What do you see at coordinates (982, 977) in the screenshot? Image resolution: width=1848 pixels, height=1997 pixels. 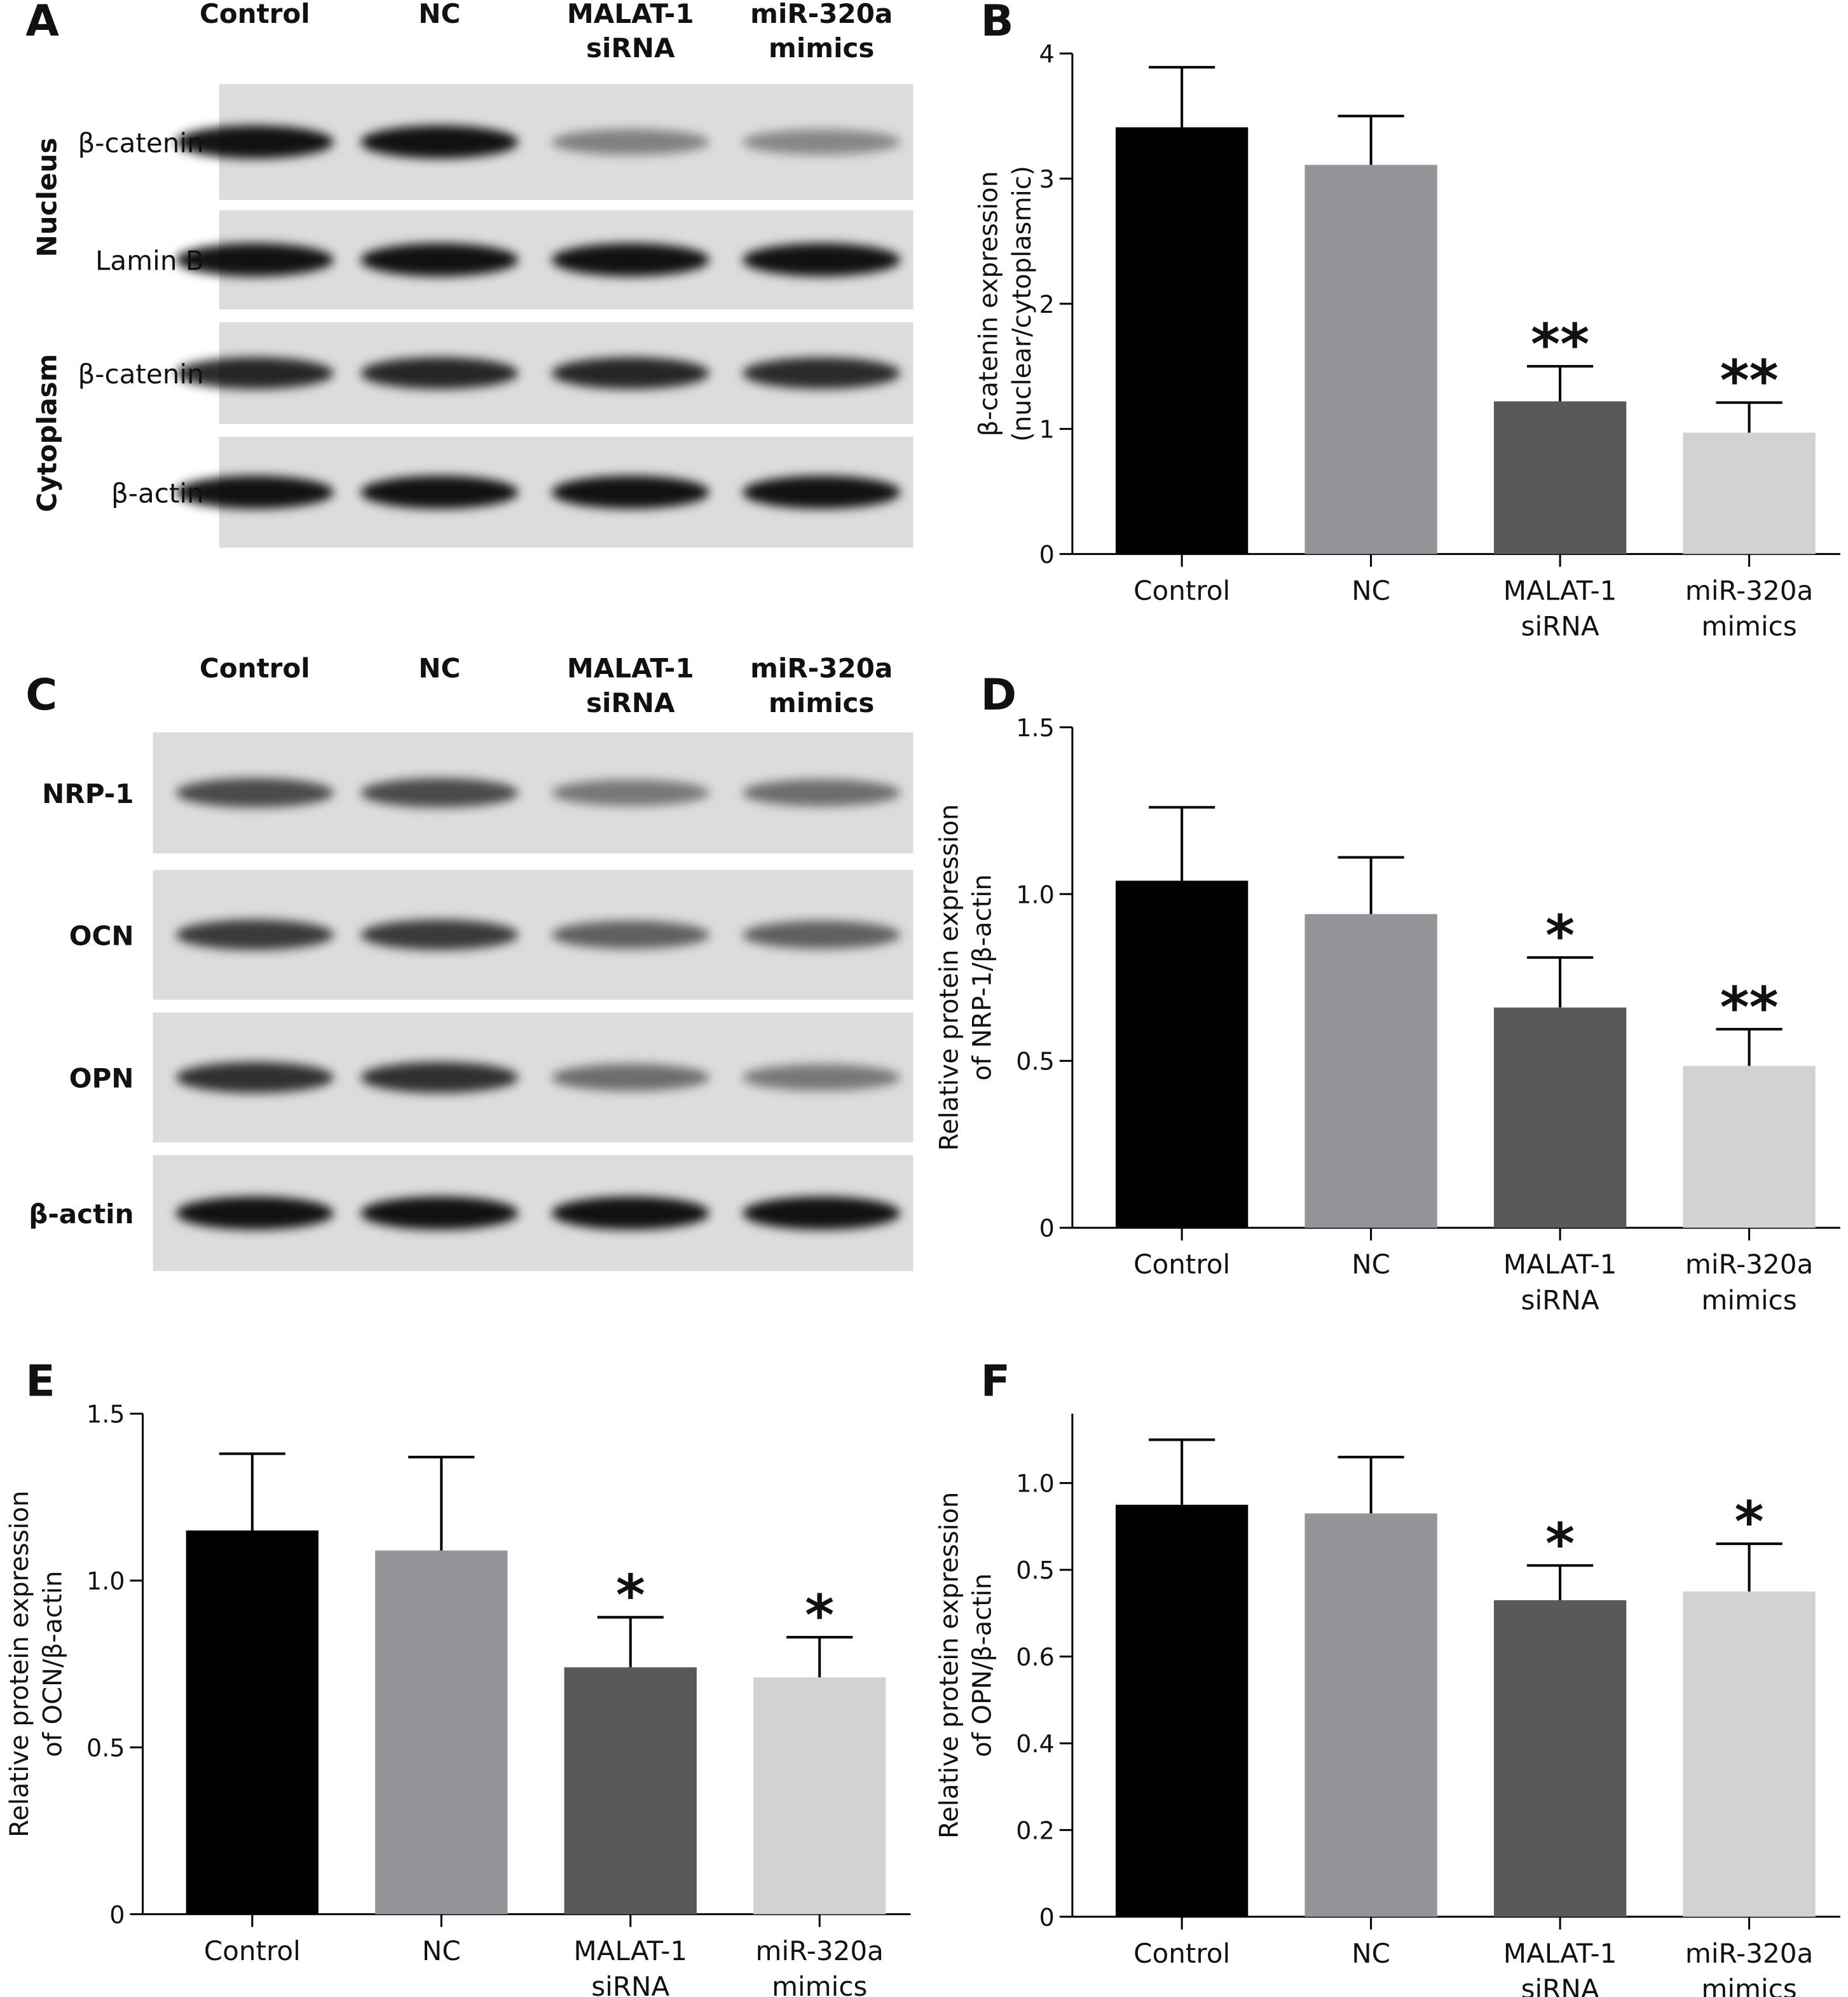 I see `y-axis-label: of NRP-1/β-actin` at bounding box center [982, 977].